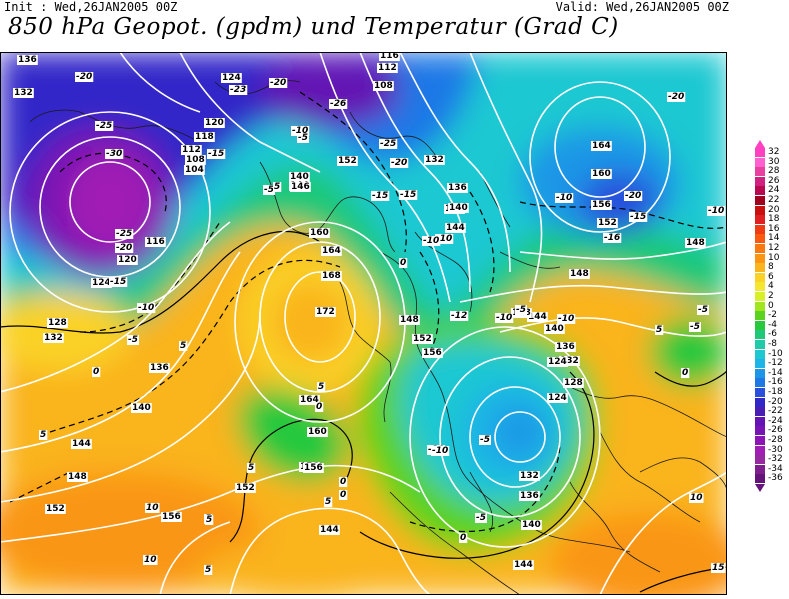  Describe the element at coordinates (770, 210) in the screenshot. I see `legend-entry: 20` at that location.